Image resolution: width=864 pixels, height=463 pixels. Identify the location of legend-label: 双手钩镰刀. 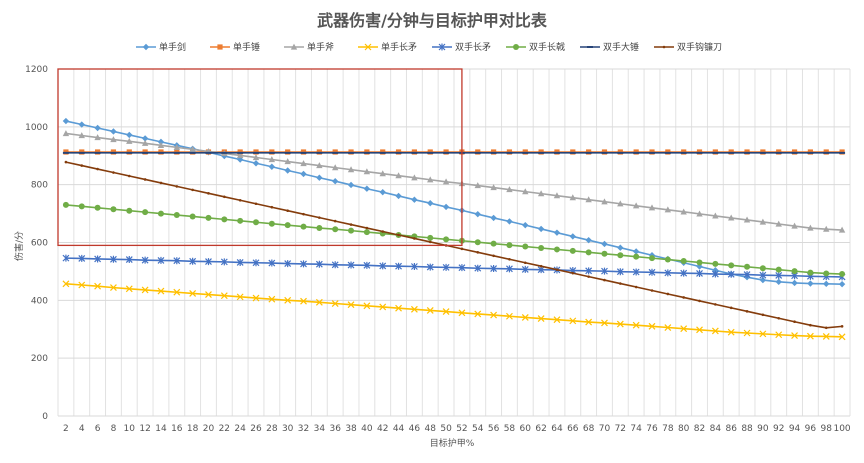
(699, 47).